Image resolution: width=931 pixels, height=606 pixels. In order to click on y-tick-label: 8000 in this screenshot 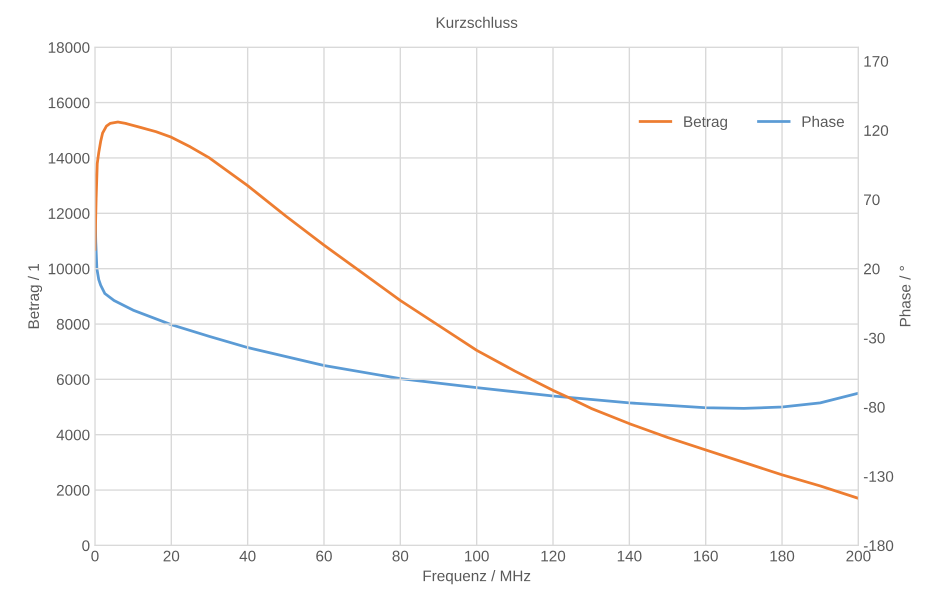, I will do `click(73, 324)`.